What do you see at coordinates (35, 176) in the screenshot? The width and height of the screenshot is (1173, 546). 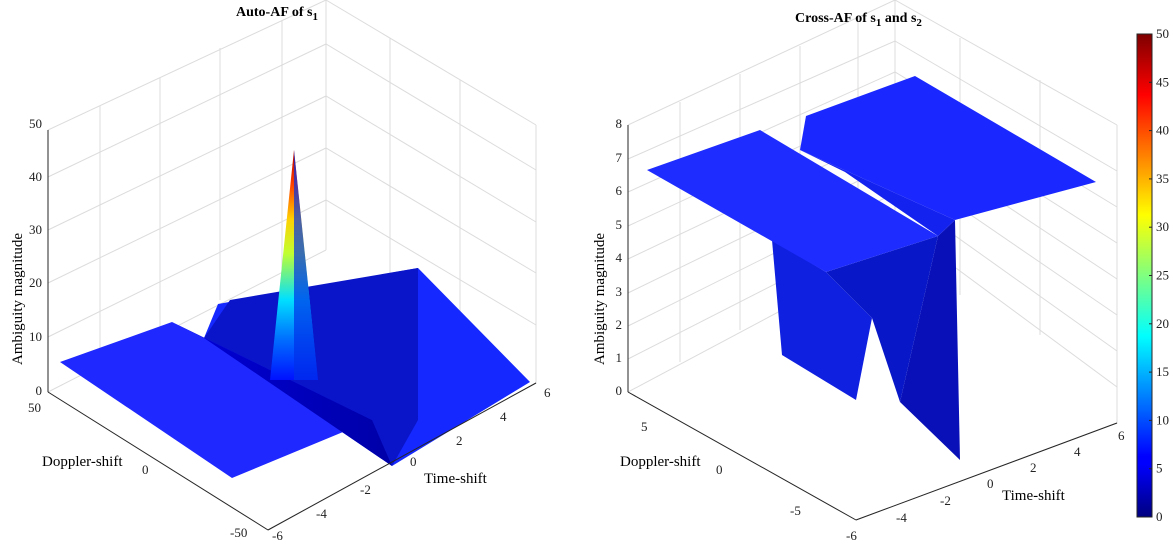 I see `auto-af-z-tick: 40` at bounding box center [35, 176].